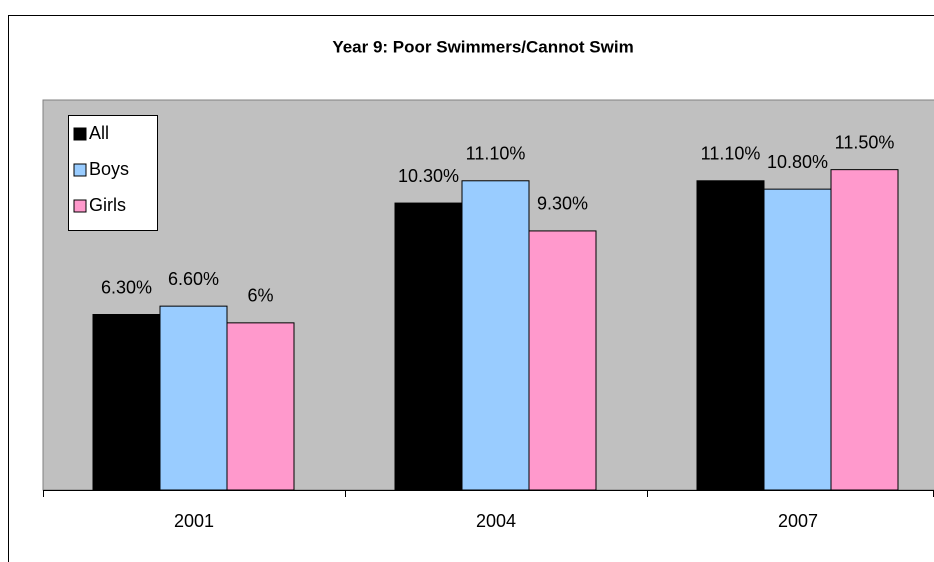 Image resolution: width=934 pixels, height=562 pixels. What do you see at coordinates (193, 279) in the screenshot?
I see `data-label: 6.60%` at bounding box center [193, 279].